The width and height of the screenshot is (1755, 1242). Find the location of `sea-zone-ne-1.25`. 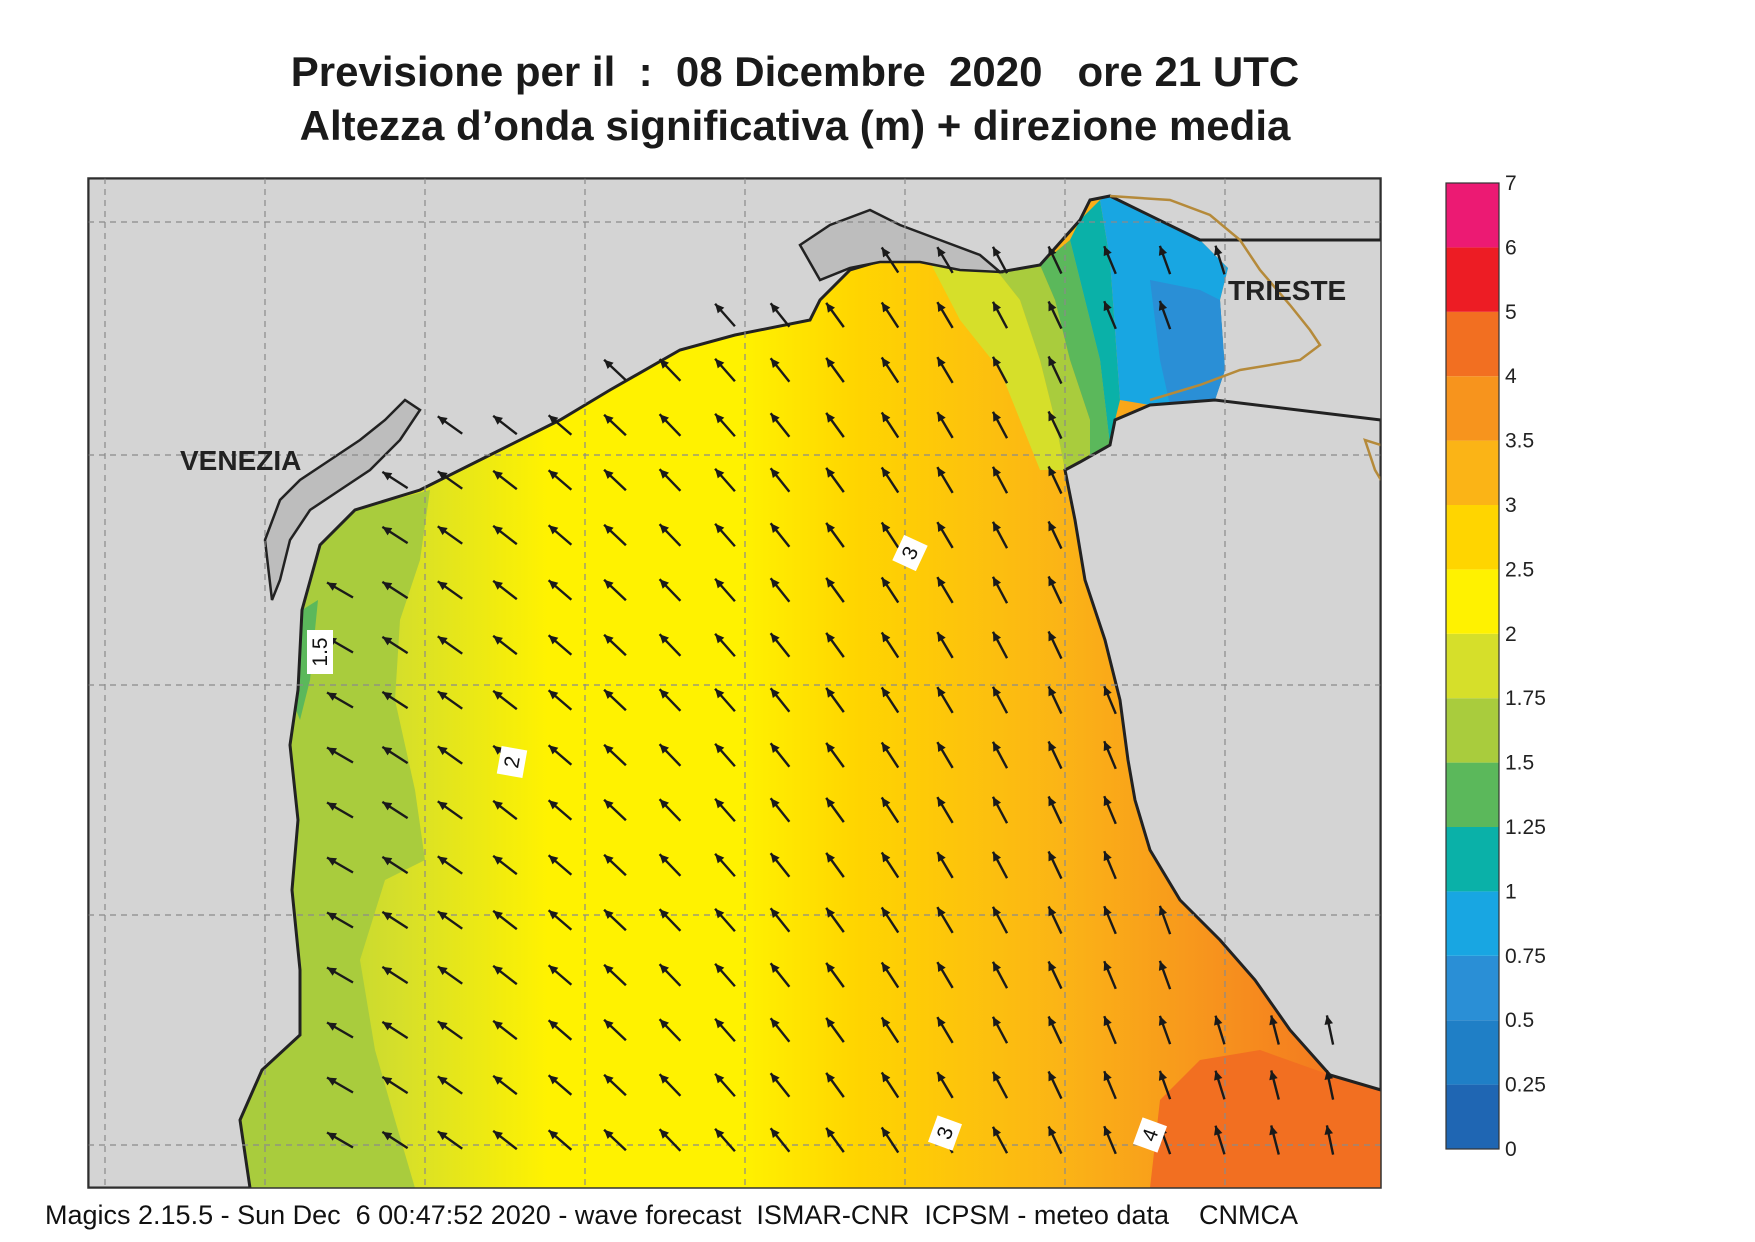

sea-zone-ne-1.25 is located at coordinates (1075, 350).